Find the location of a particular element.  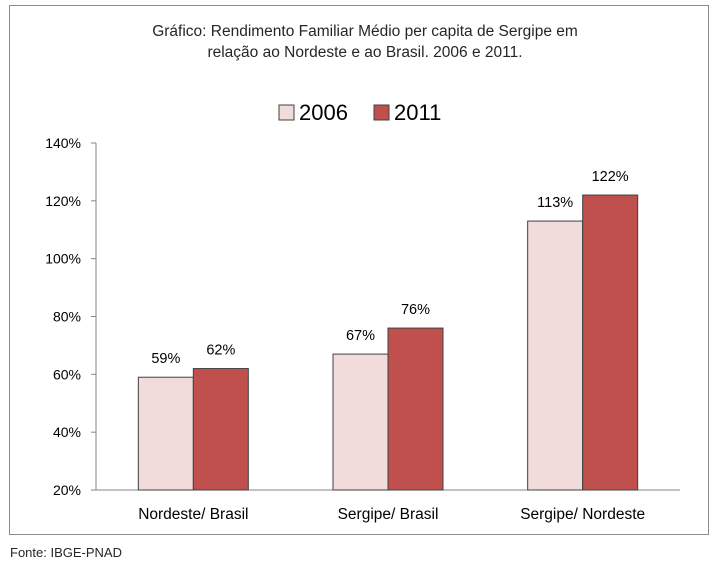

category-label-1: Sergipe/ Brasil is located at coordinates (388, 514).